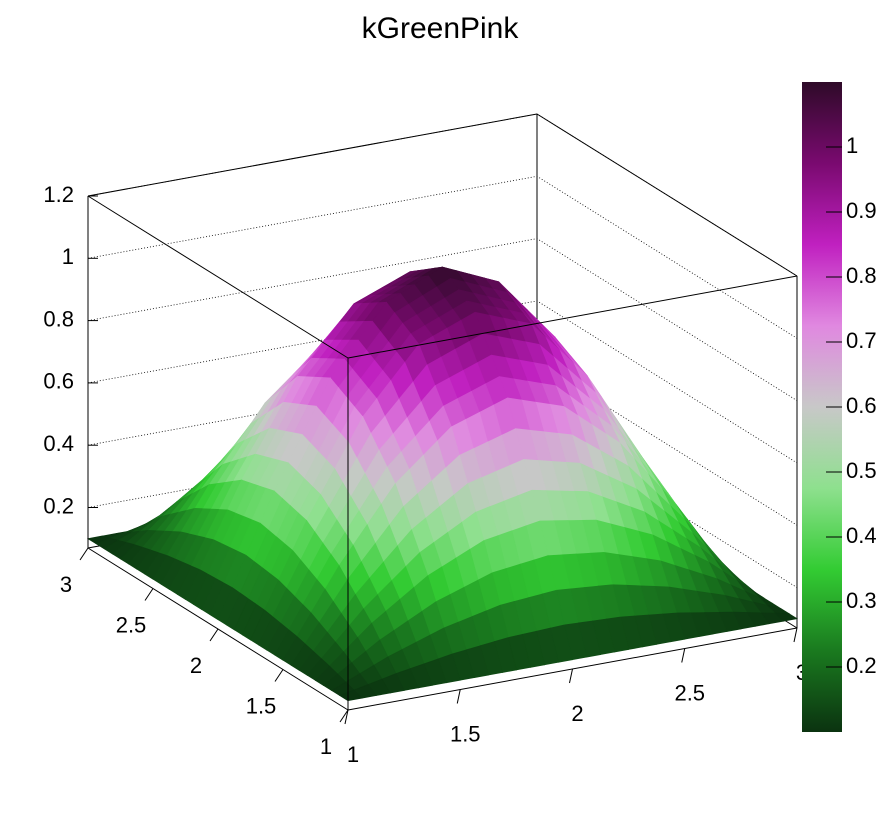  I want to click on y-tick-label: 3, so click(66, 584).